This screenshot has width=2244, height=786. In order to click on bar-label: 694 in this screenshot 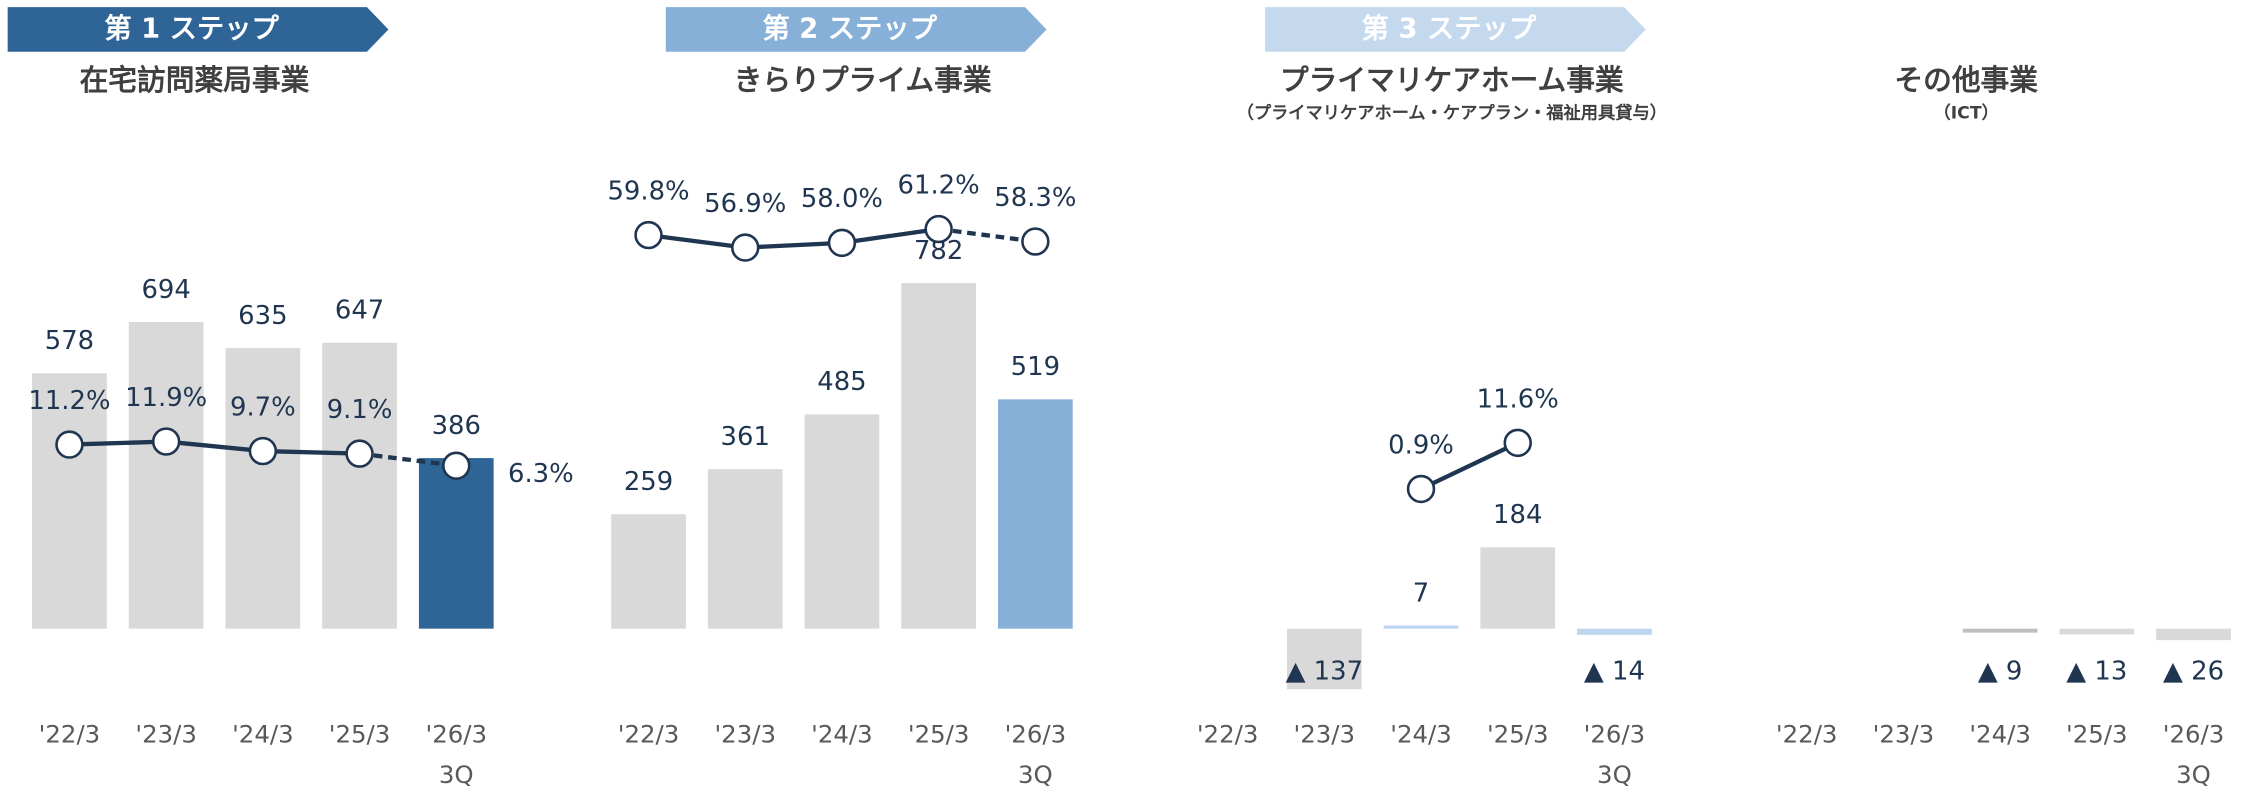, I will do `click(165, 290)`.